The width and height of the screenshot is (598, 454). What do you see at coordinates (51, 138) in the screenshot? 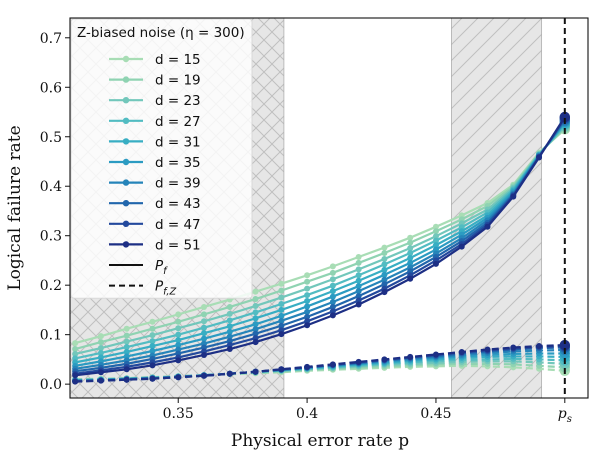
I see `y-tick-label-6: 0.5` at bounding box center [51, 138].